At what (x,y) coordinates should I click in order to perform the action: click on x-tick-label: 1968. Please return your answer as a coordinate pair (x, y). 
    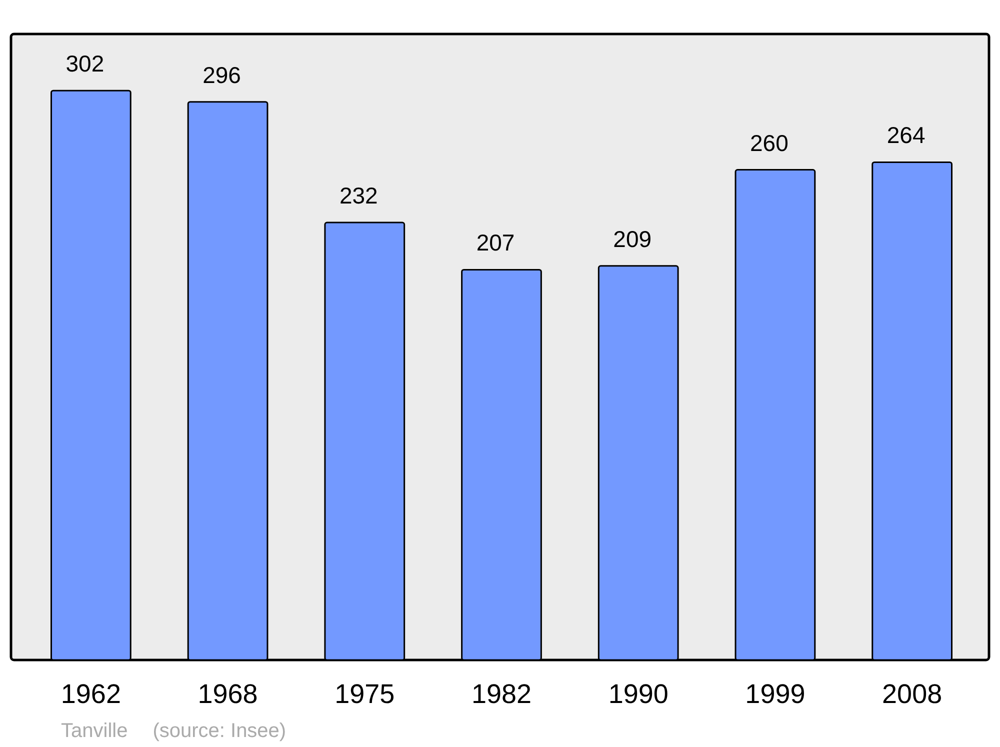
    Looking at the image, I should click on (228, 694).